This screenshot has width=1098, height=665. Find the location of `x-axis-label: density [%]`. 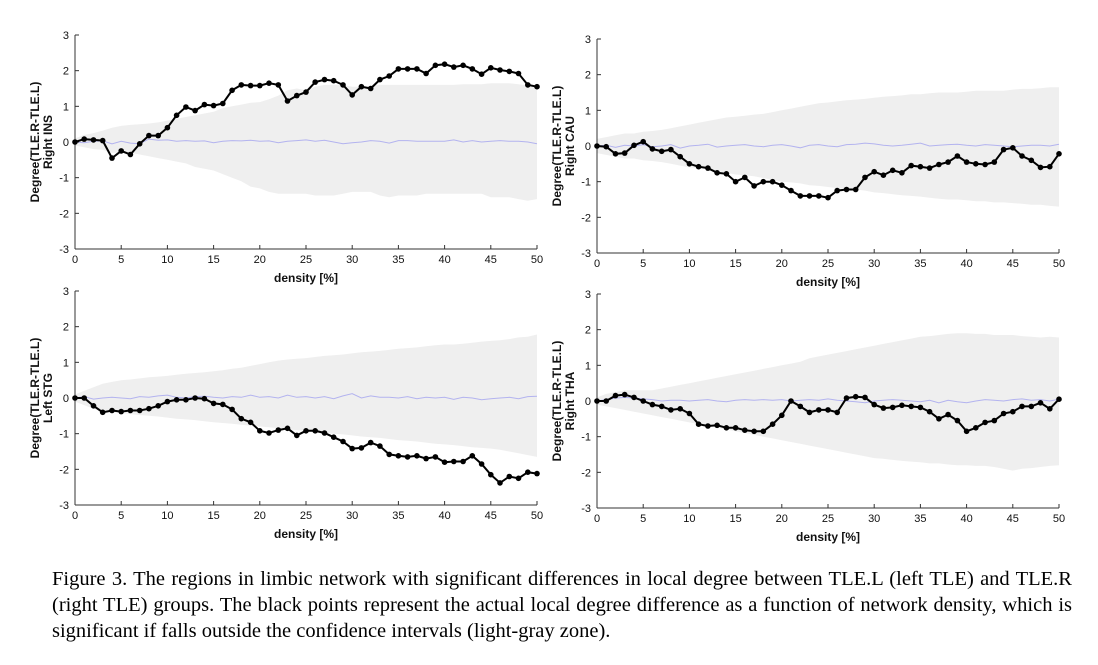

x-axis-label: density [%] is located at coordinates (828, 282).